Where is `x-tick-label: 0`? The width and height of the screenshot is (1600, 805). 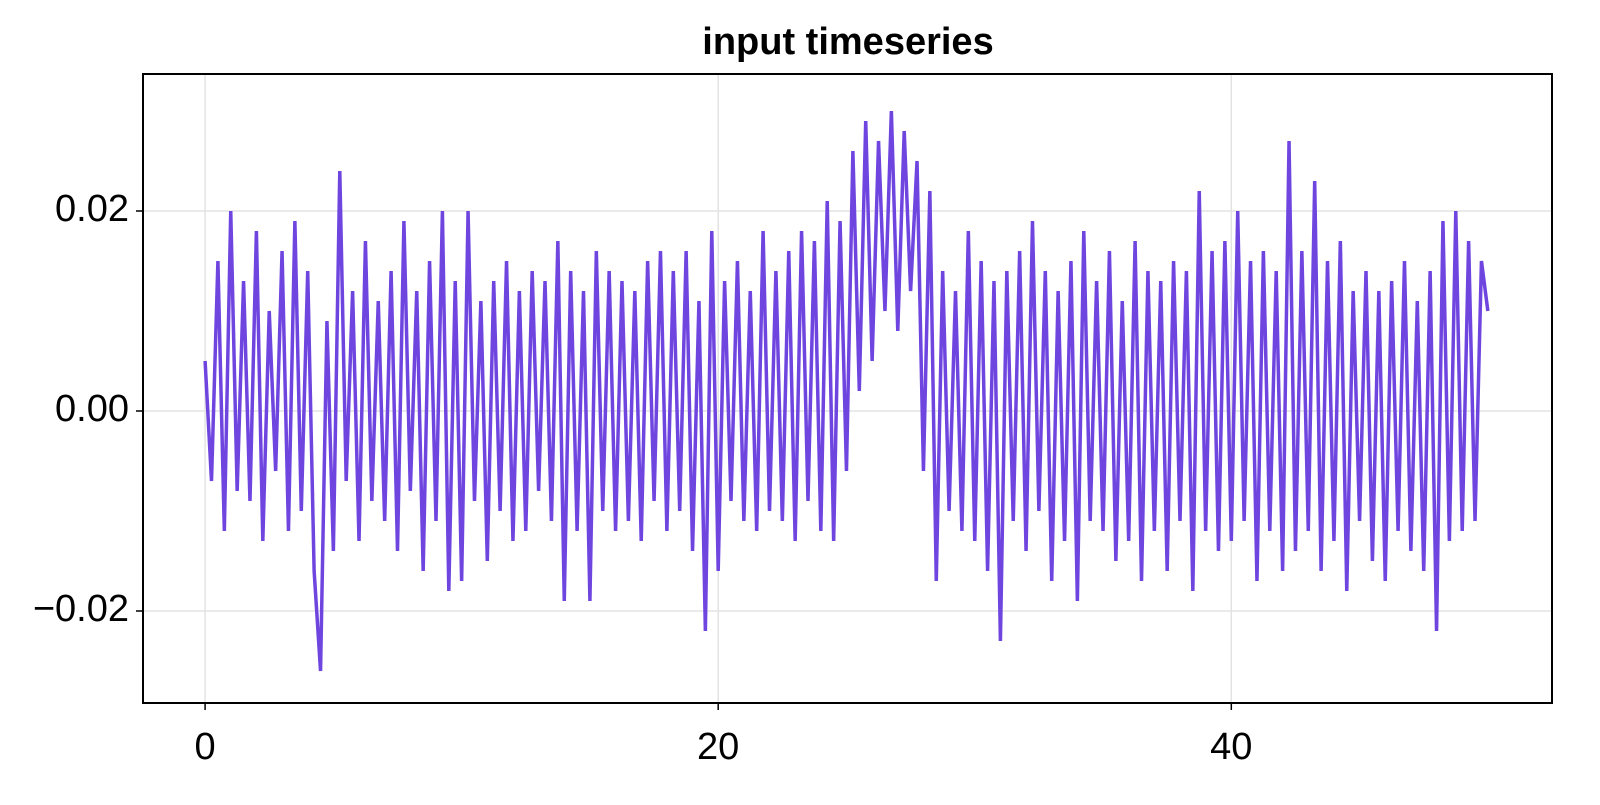
x-tick-label: 0 is located at coordinates (205, 747).